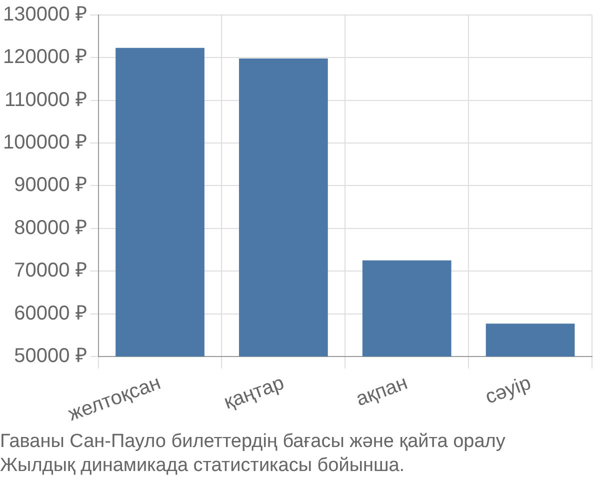  Describe the element at coordinates (46, 99) in the screenshot. I see `y-tick-label: 110000 ₽` at that location.